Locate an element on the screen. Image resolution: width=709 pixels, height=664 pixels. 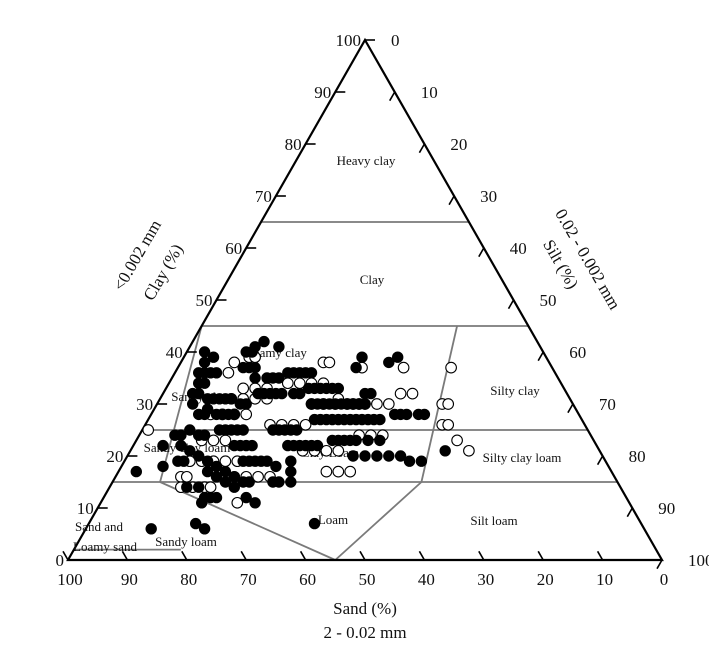
silt-tick-label: 60 is located at coordinates (577, 352).